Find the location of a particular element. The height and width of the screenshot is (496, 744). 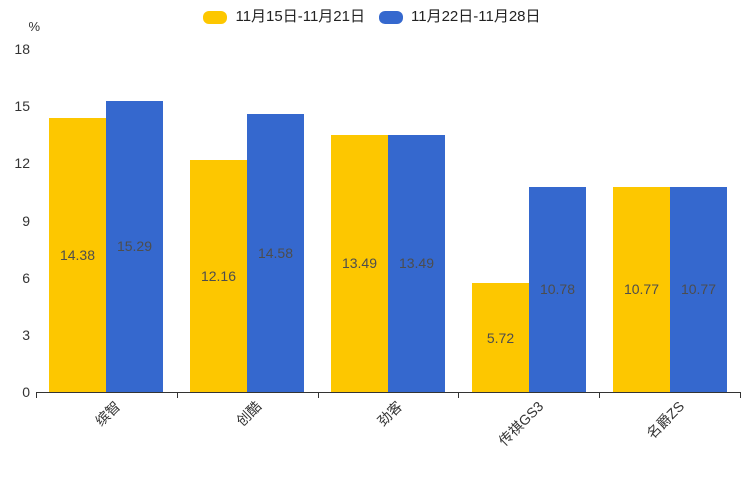

bar-名爵ZS-series-1 is located at coordinates (698, 289).